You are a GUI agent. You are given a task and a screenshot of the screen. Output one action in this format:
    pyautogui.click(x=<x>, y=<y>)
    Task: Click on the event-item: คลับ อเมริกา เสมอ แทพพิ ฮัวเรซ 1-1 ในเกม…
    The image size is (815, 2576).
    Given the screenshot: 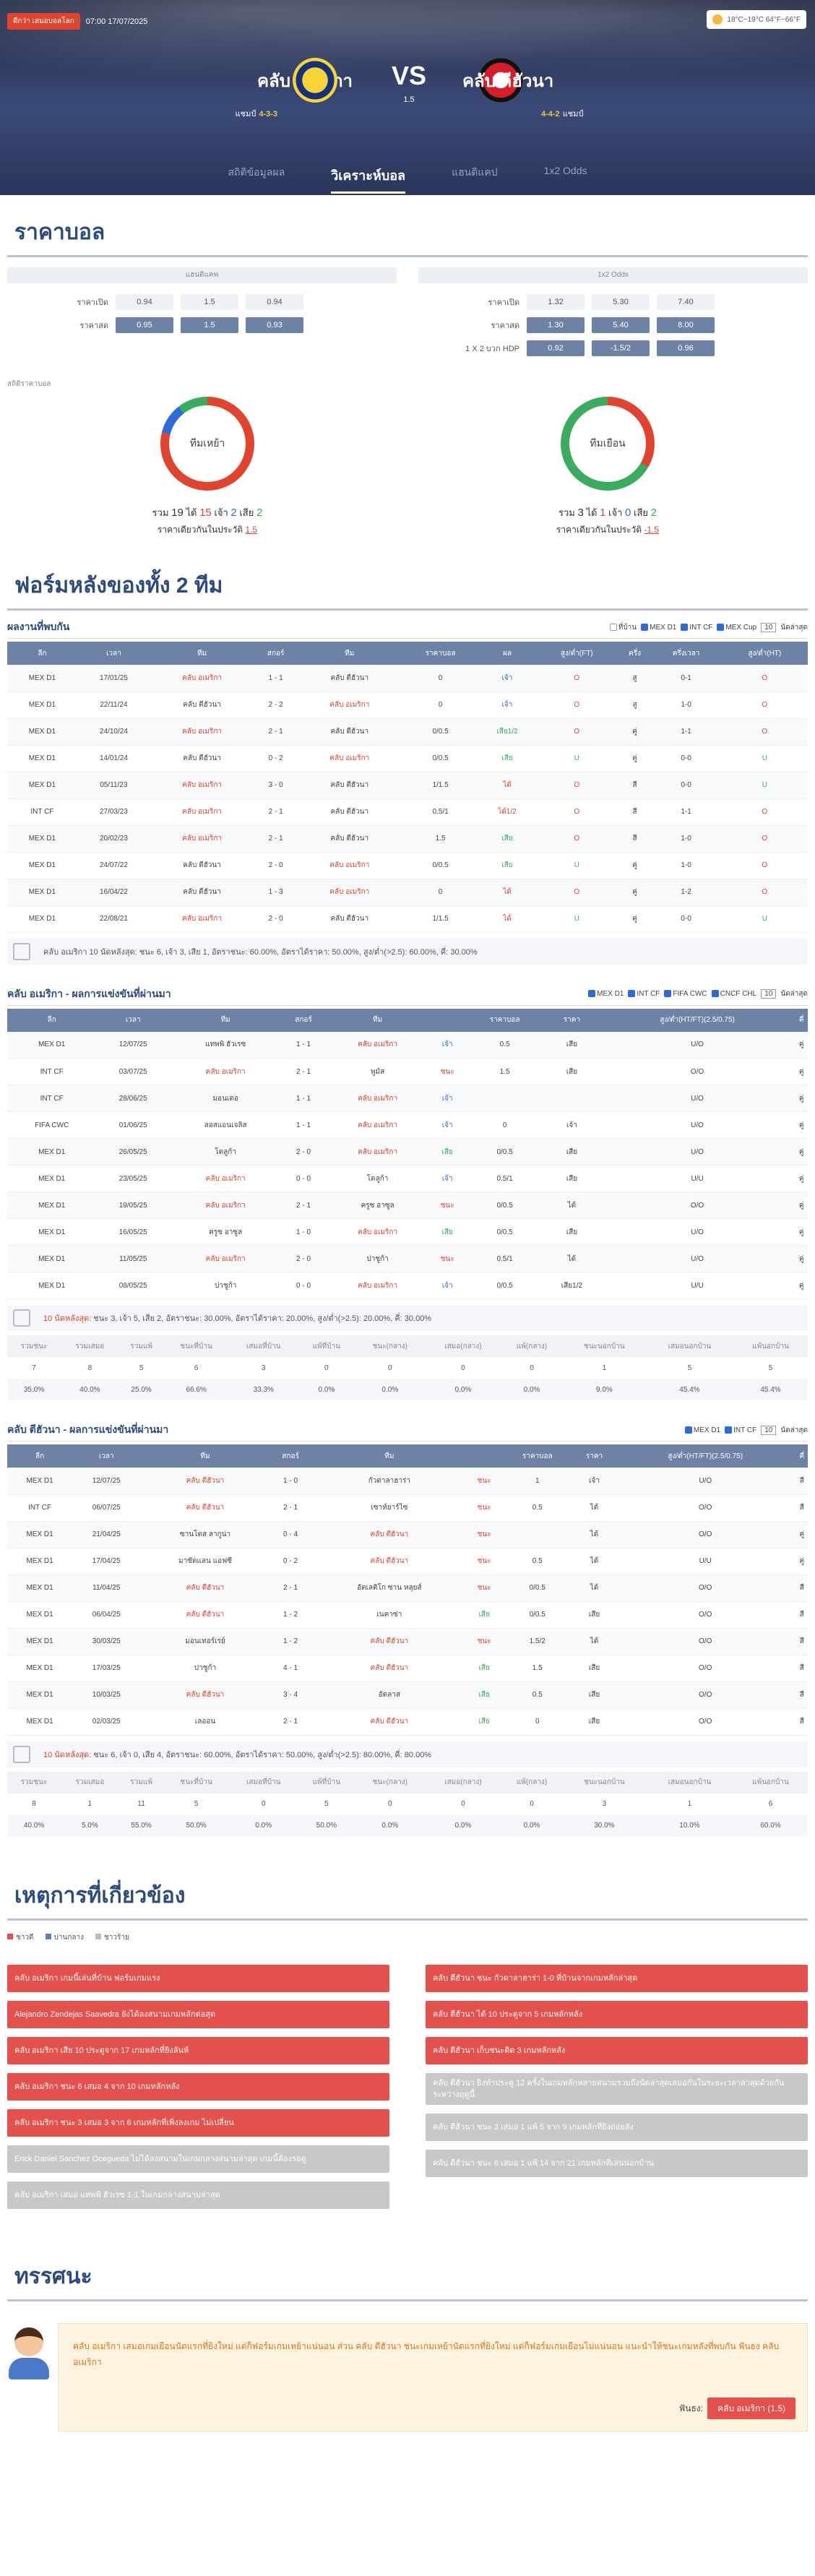 What is the action you would take?
    pyautogui.click(x=198, y=2195)
    